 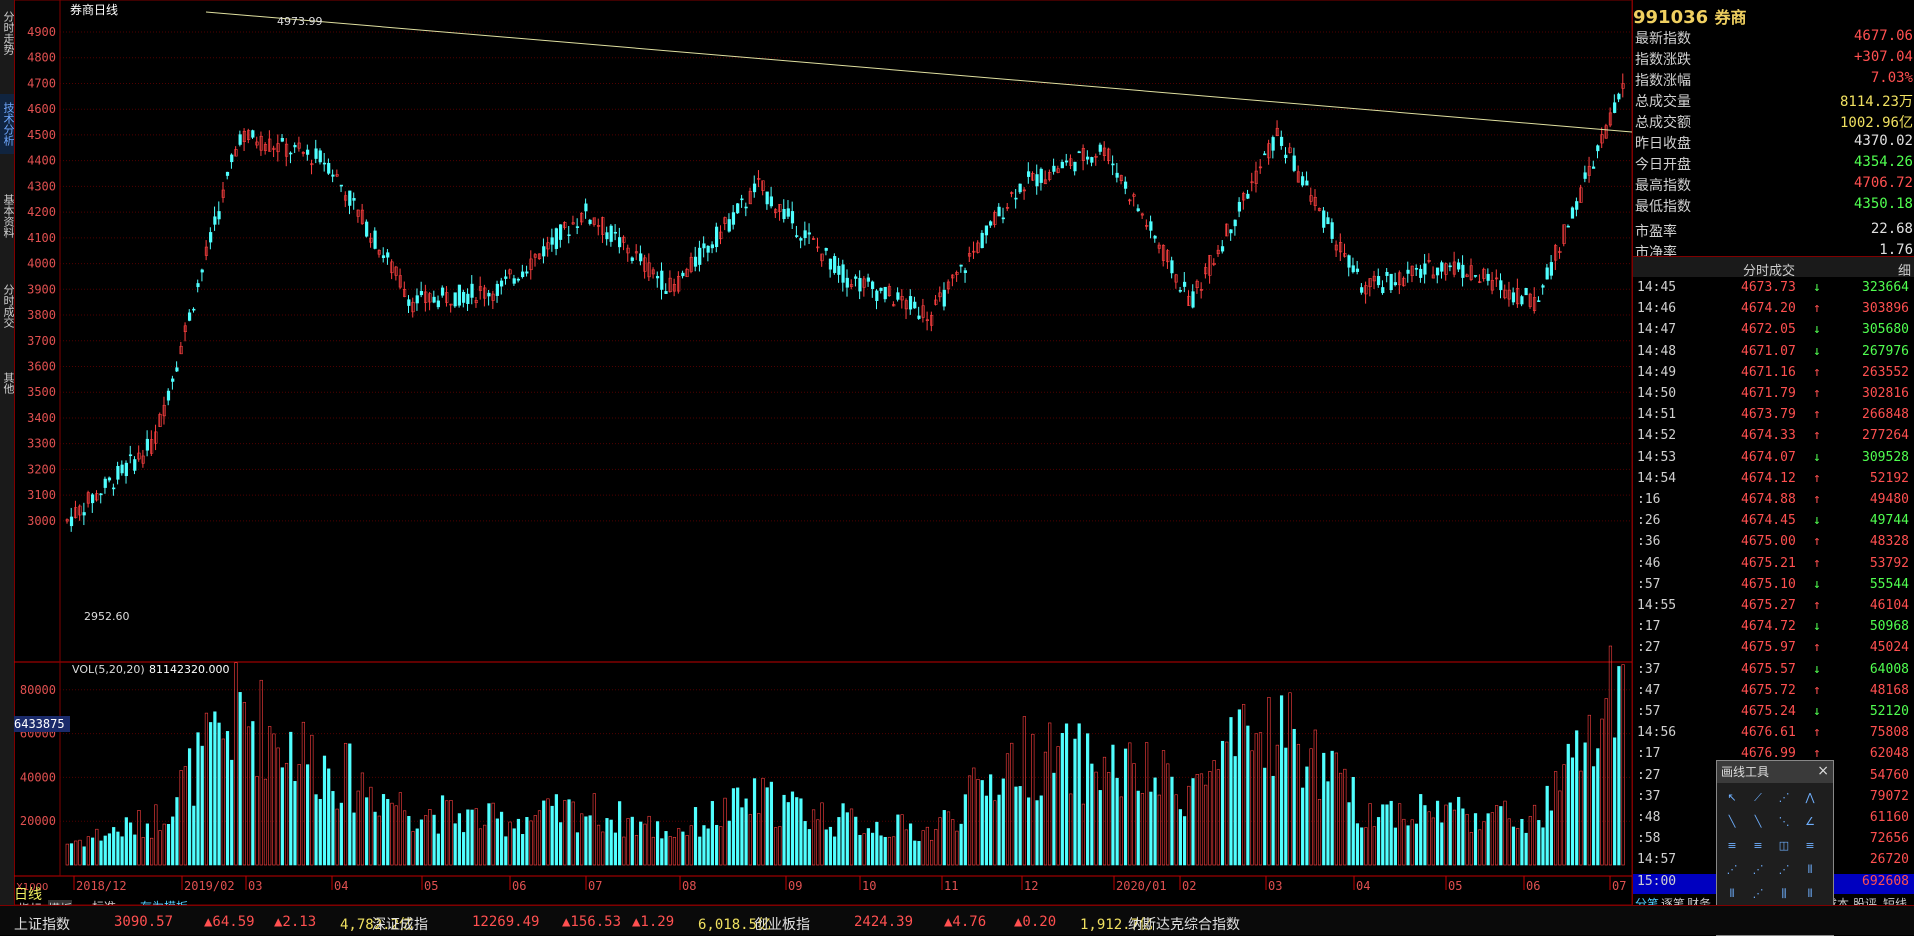 I want to click on tab-other: 其他, so click(x=8, y=383).